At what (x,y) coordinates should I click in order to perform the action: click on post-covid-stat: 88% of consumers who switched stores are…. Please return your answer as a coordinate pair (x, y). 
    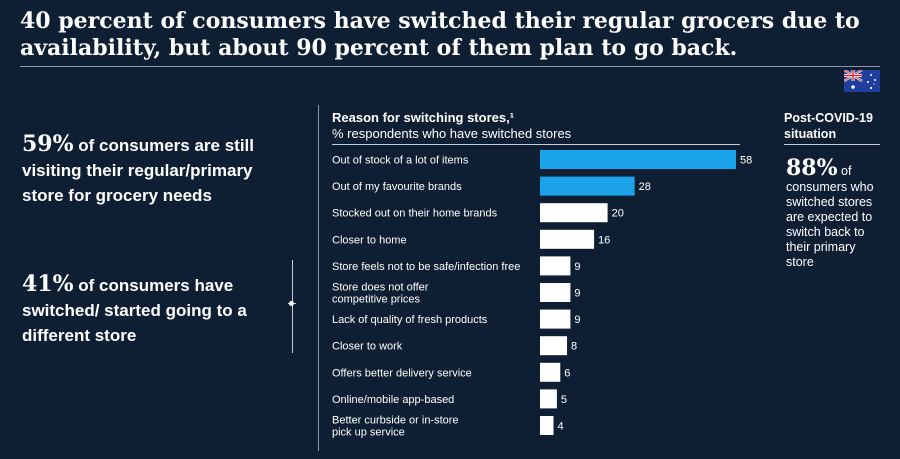
    Looking at the image, I should click on (834, 213).